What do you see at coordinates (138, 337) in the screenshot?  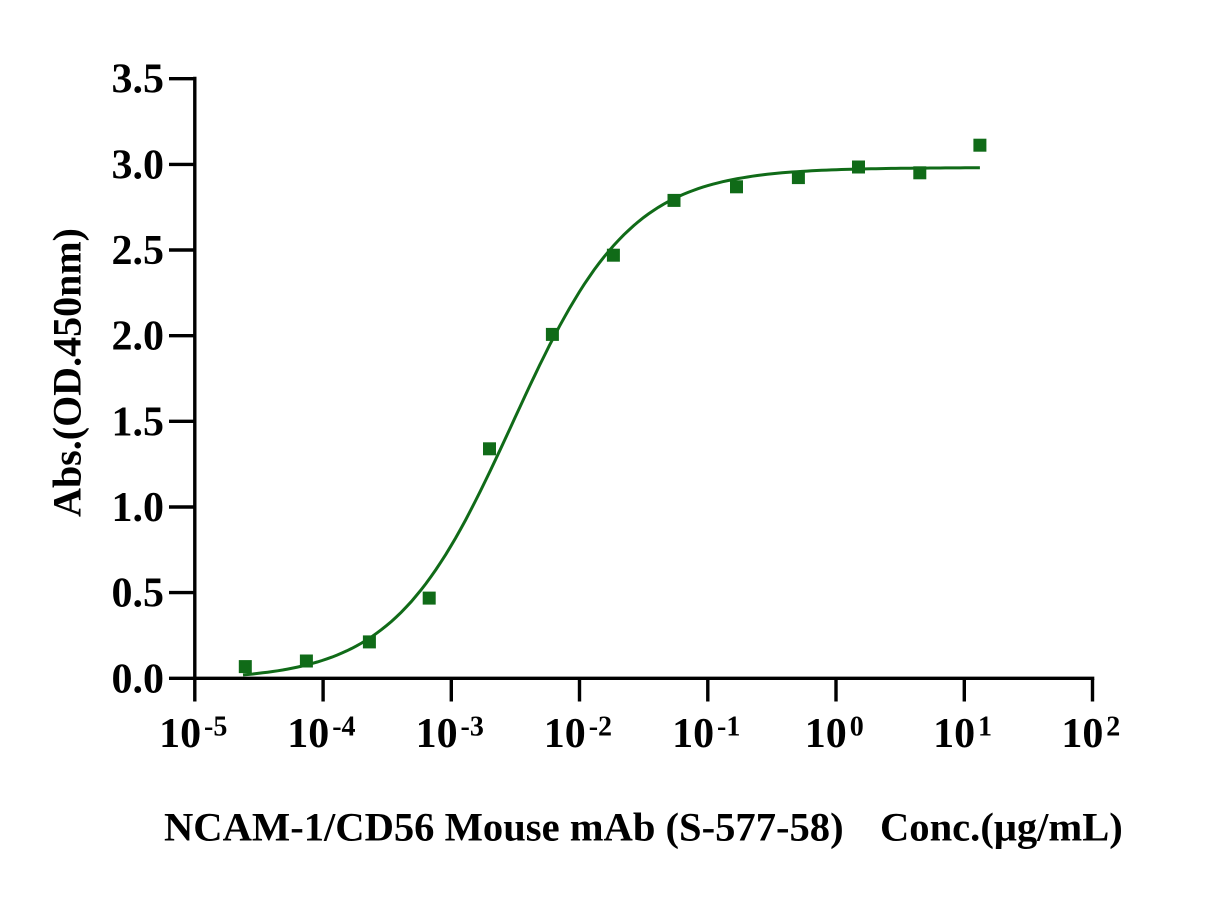 I see `svg-text: 2.0` at bounding box center [138, 337].